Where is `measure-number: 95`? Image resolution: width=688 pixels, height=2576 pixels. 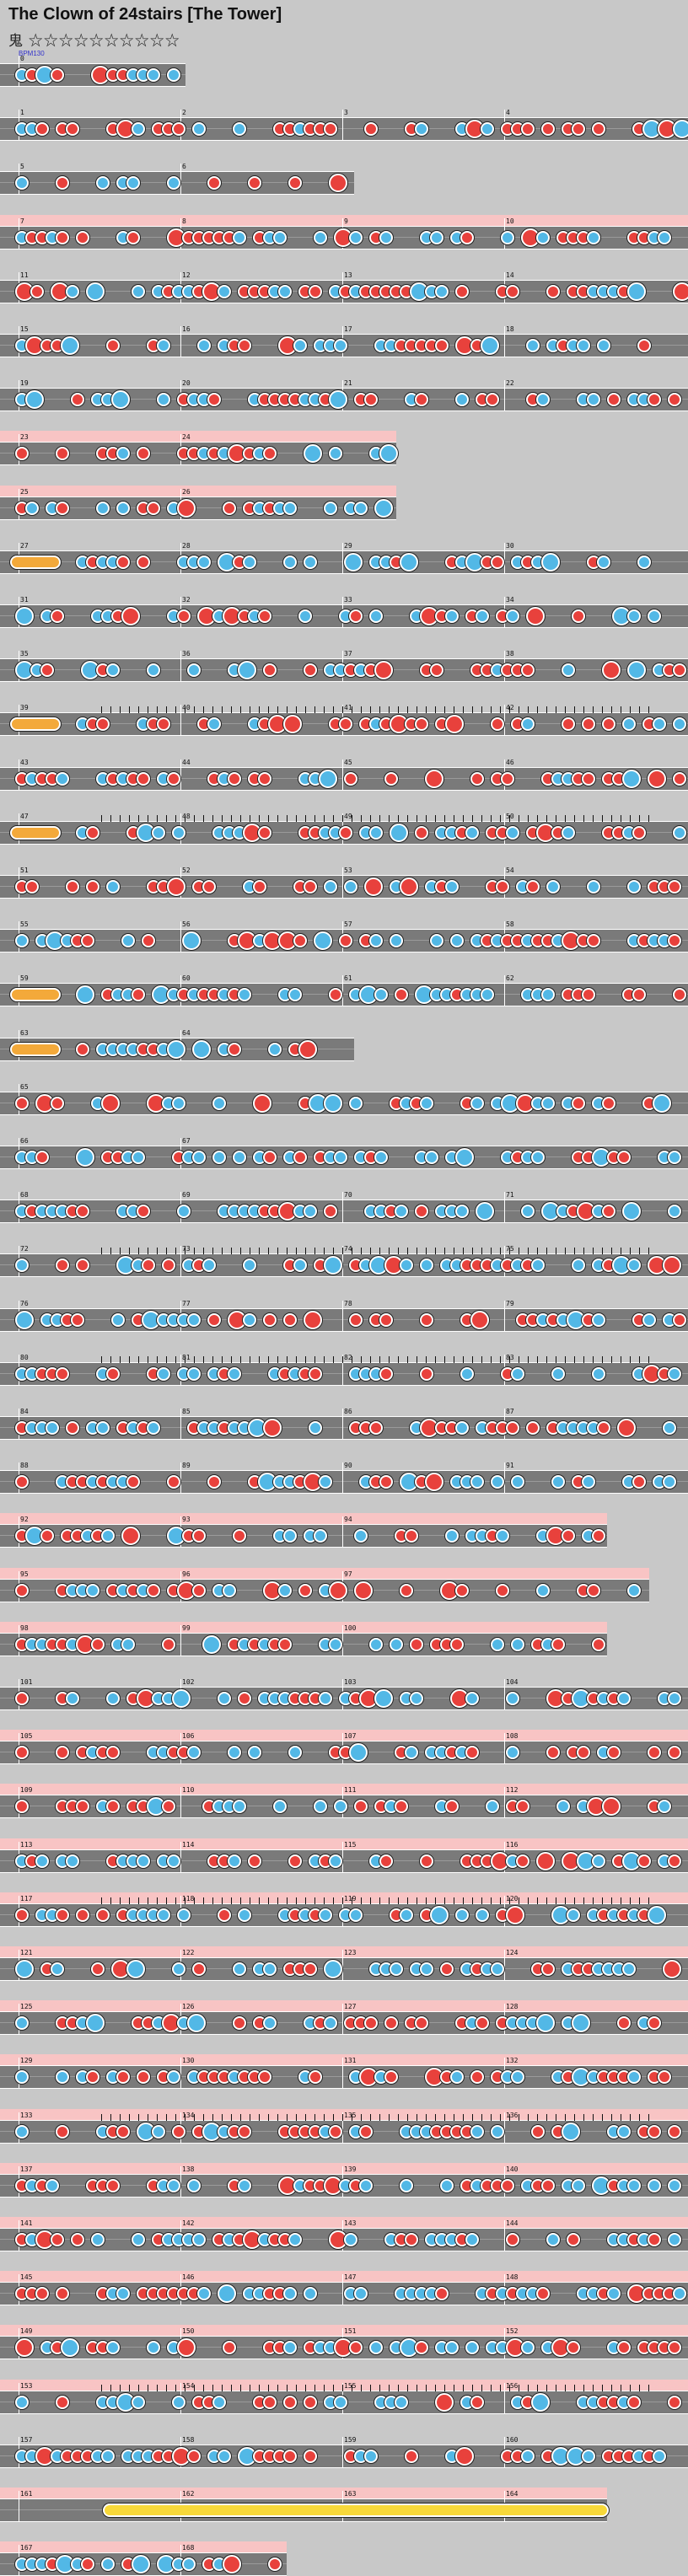
measure-number: 95 is located at coordinates (24, 1574).